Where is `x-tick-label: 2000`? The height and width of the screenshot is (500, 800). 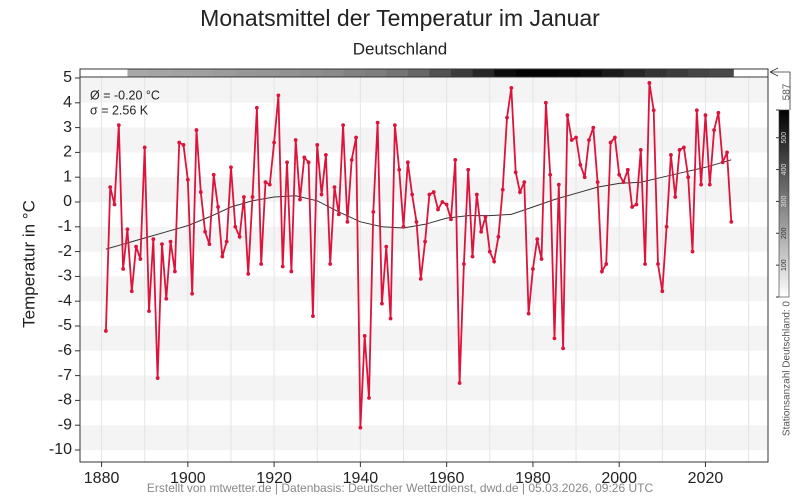
x-tick-label: 2000 is located at coordinates (619, 478).